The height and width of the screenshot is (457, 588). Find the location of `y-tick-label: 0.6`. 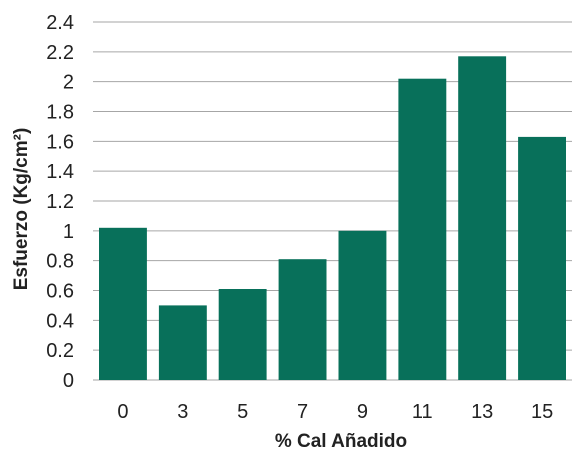

y-tick-label: 0.6 is located at coordinates (60, 292).